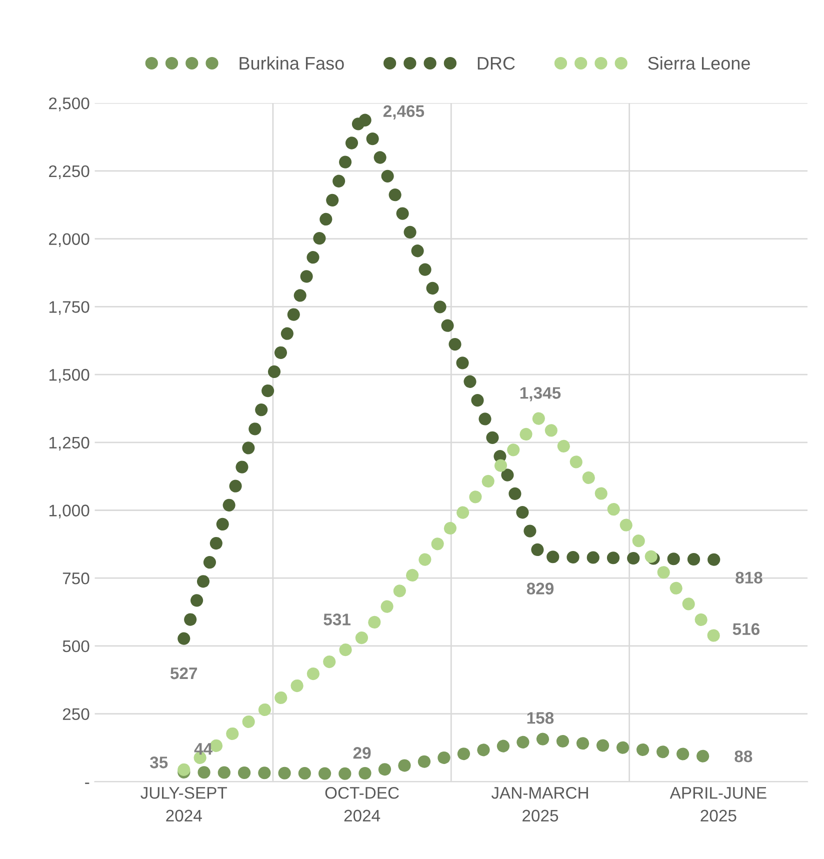 The image size is (824, 859). I want to click on data-label: 44, so click(203, 749).